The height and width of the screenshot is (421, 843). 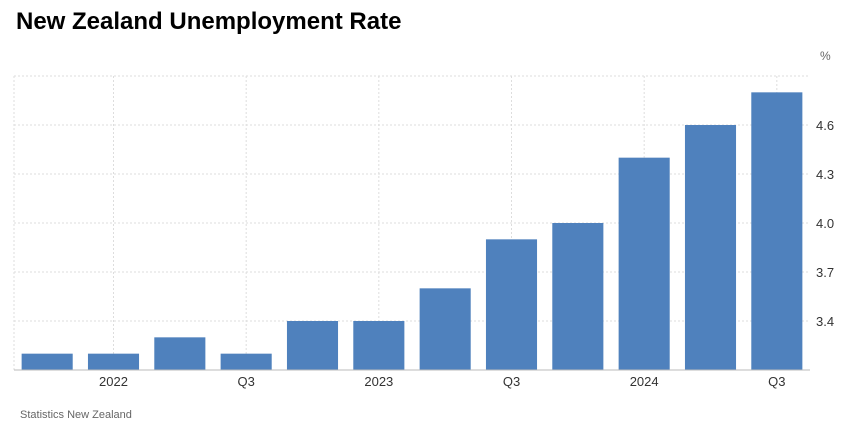 What do you see at coordinates (113, 381) in the screenshot?
I see `x-tick-label: 2022` at bounding box center [113, 381].